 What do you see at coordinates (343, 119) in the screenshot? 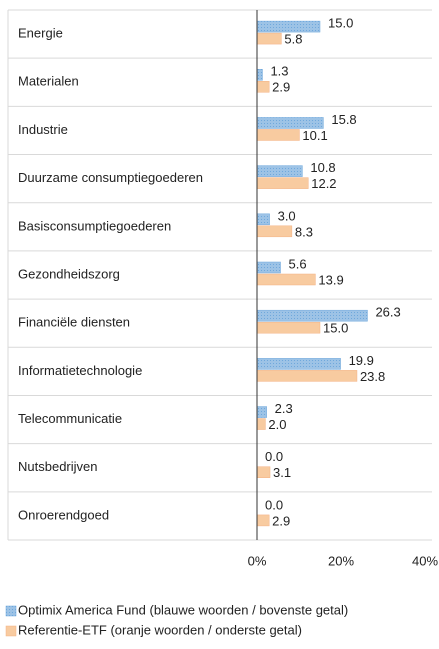
I see `value-label: 15.8` at bounding box center [343, 119].